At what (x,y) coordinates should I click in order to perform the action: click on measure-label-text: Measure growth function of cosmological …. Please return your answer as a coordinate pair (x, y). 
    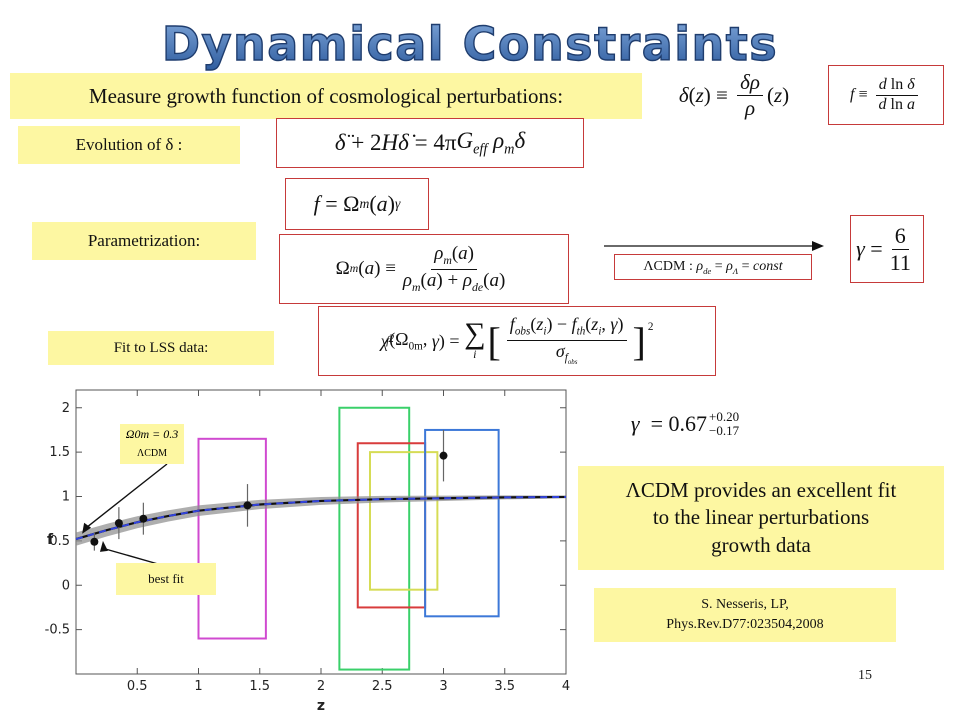
    Looking at the image, I should click on (326, 95).